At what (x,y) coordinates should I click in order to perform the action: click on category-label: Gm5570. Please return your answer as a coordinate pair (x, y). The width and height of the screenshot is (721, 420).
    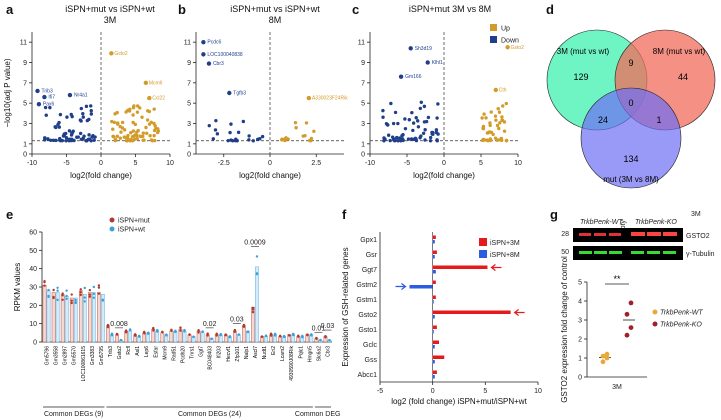
    Looking at the image, I should click on (75, 355).